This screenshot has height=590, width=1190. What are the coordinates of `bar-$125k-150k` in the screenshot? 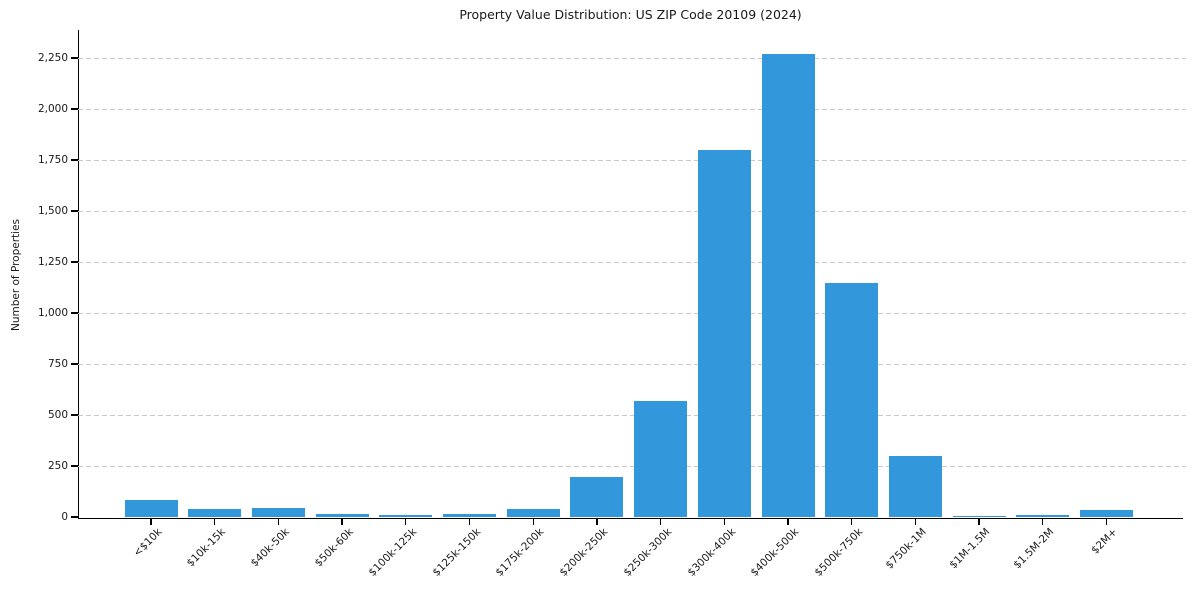 It's located at (469, 515).